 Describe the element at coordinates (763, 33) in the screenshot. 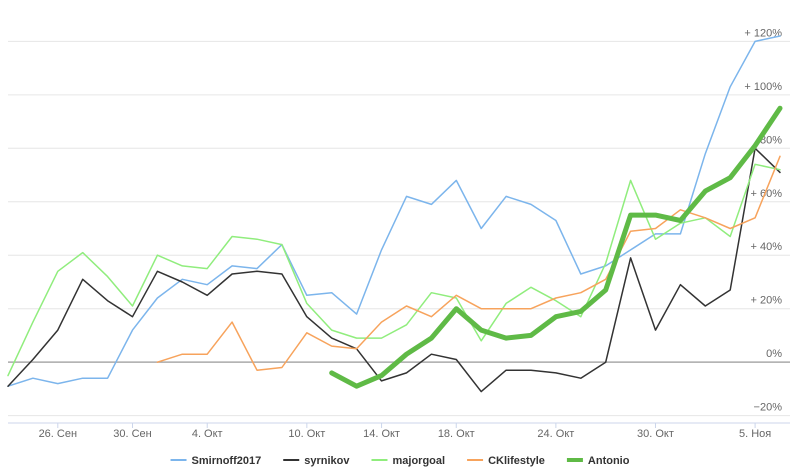

I see `y-tick-label: + 120%` at that location.